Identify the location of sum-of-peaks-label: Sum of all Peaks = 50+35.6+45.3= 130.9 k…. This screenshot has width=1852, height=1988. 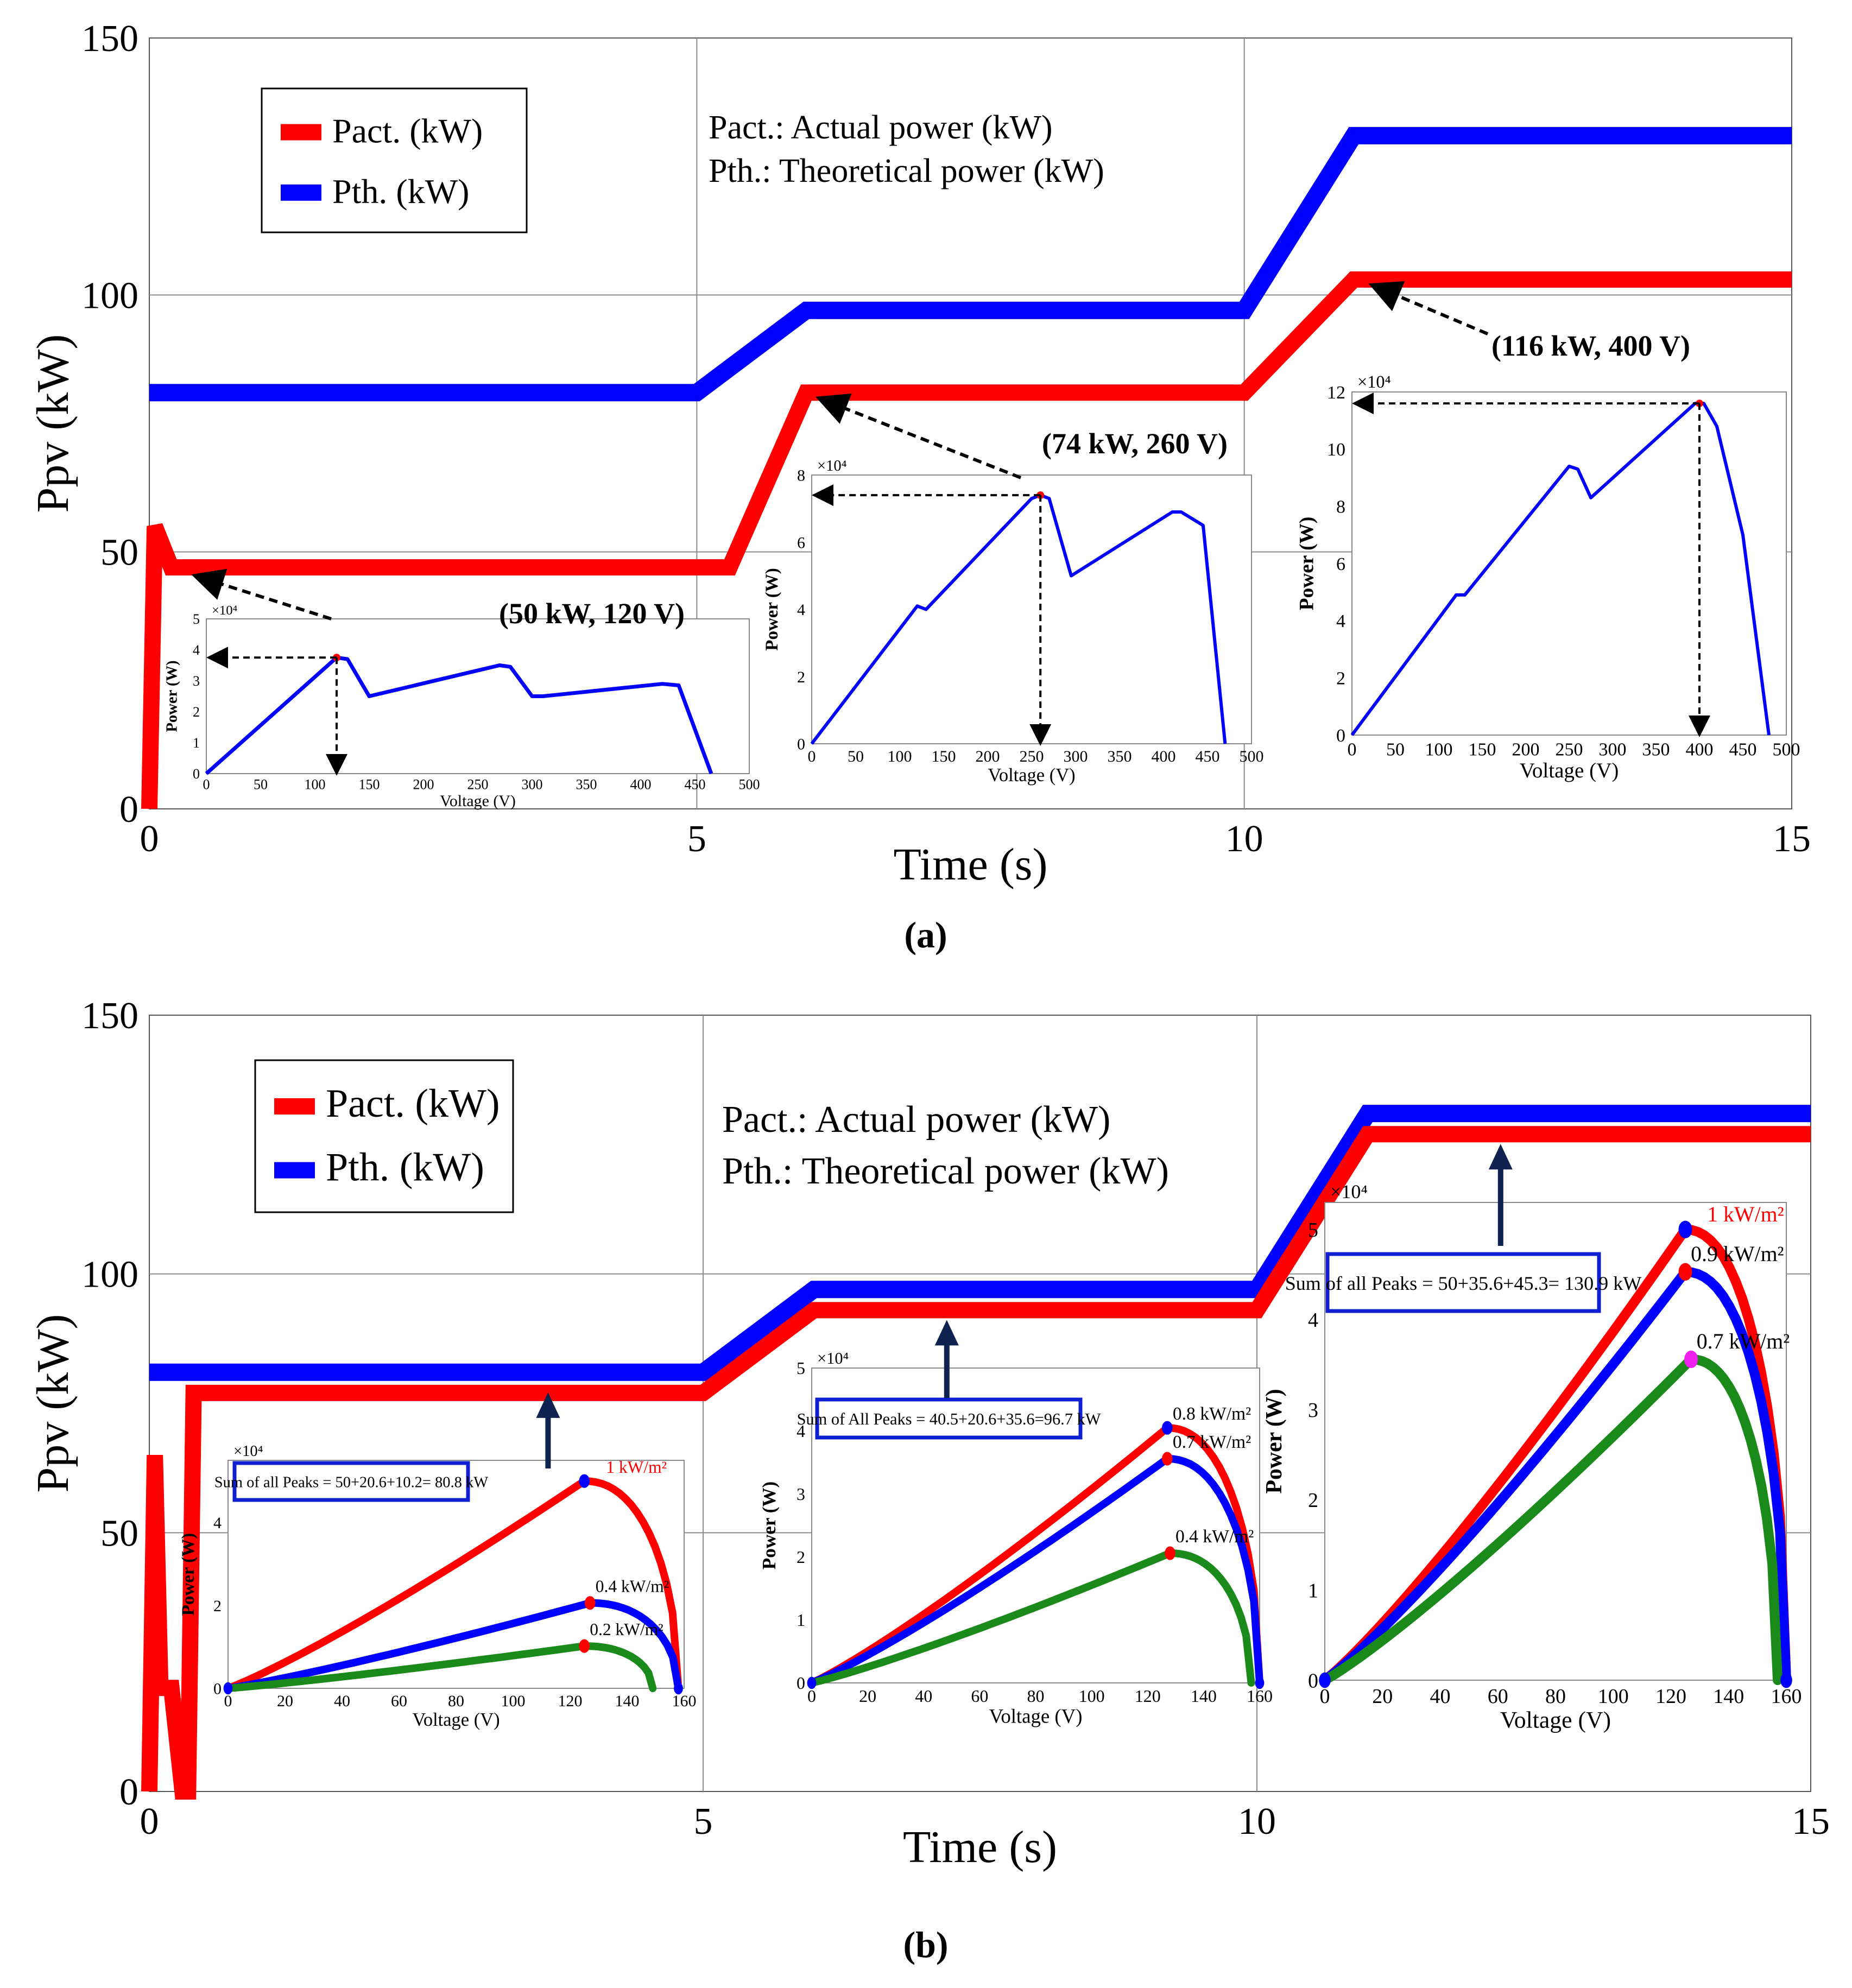
(1463, 1283).